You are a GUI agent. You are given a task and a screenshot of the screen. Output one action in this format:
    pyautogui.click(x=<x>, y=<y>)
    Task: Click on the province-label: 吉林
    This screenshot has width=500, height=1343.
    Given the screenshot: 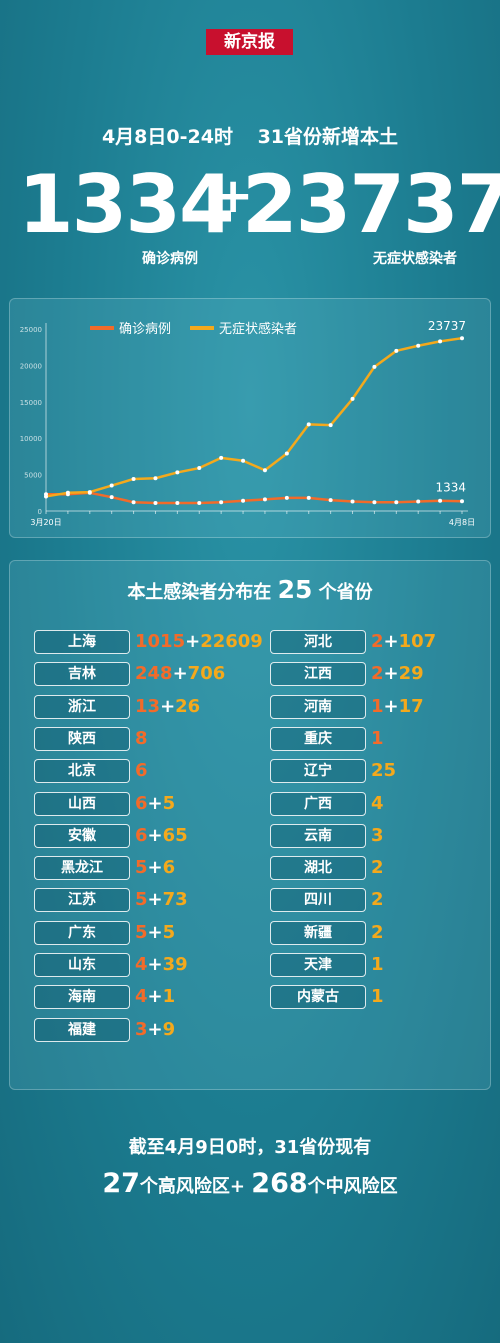 What is the action you would take?
    pyautogui.click(x=82, y=674)
    